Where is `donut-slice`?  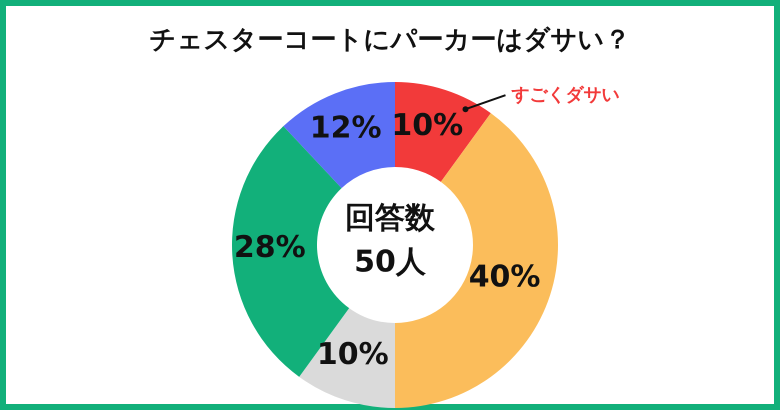 donut-slice is located at coordinates (339, 135).